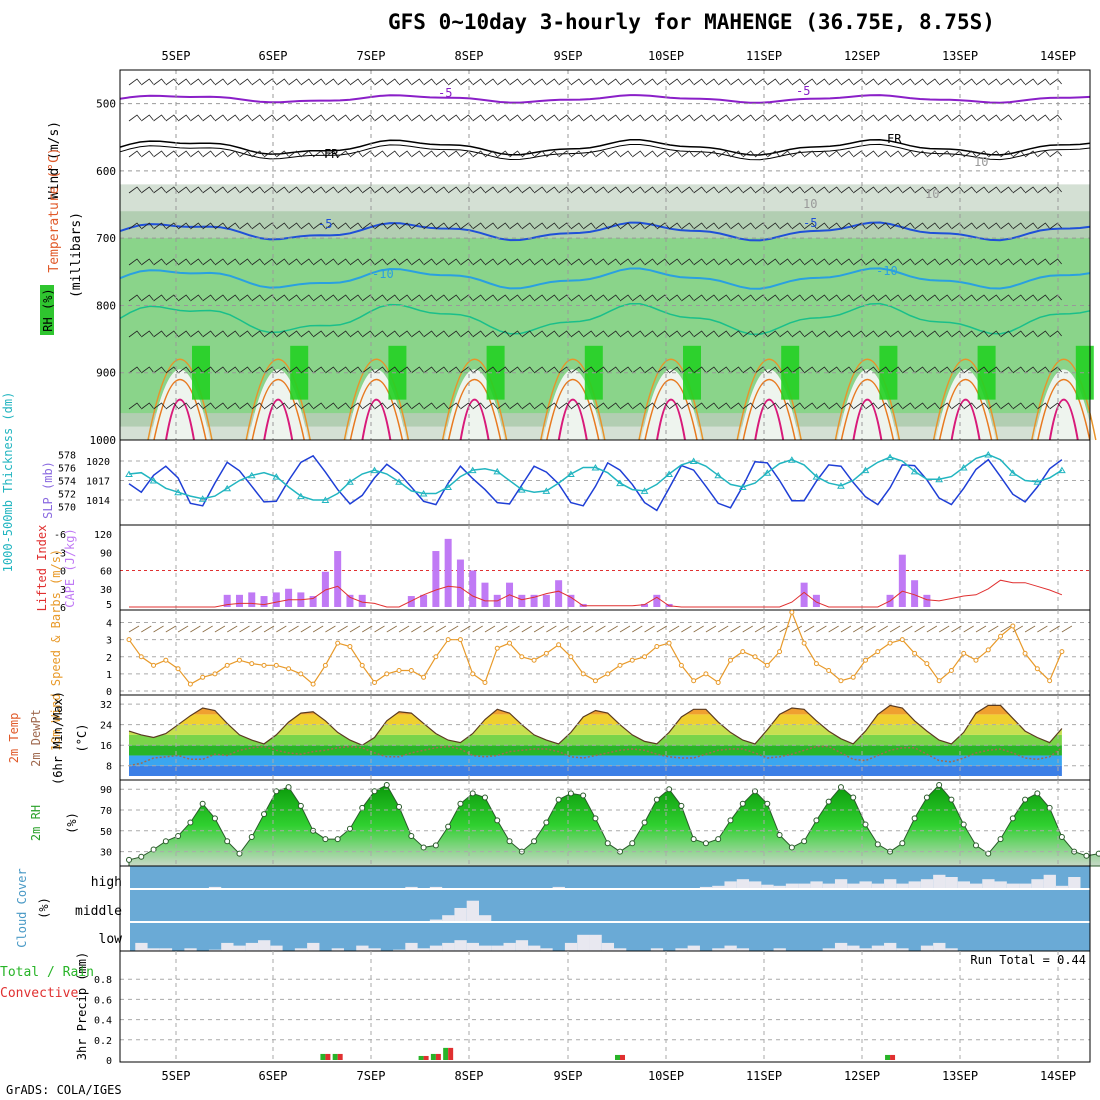 This screenshot has width=1100, height=1100. What do you see at coordinates (109, 658) in the screenshot?
I see `y-tick-label: 2` at bounding box center [109, 658].